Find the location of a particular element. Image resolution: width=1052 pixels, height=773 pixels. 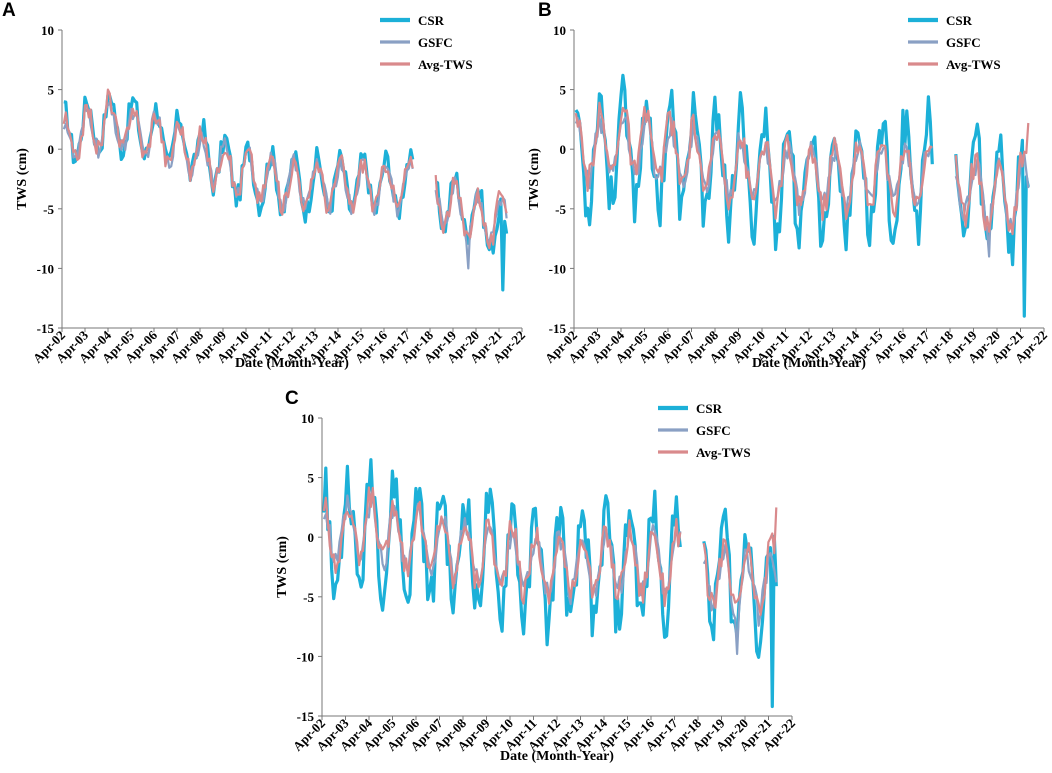

series-line-gsfc is located at coordinates (802, 185).